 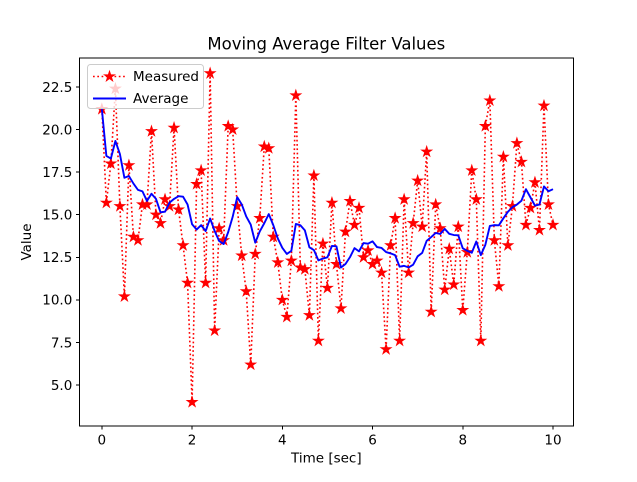 I want to click on chart-title: Moving Average Filter Values, so click(x=326, y=44).